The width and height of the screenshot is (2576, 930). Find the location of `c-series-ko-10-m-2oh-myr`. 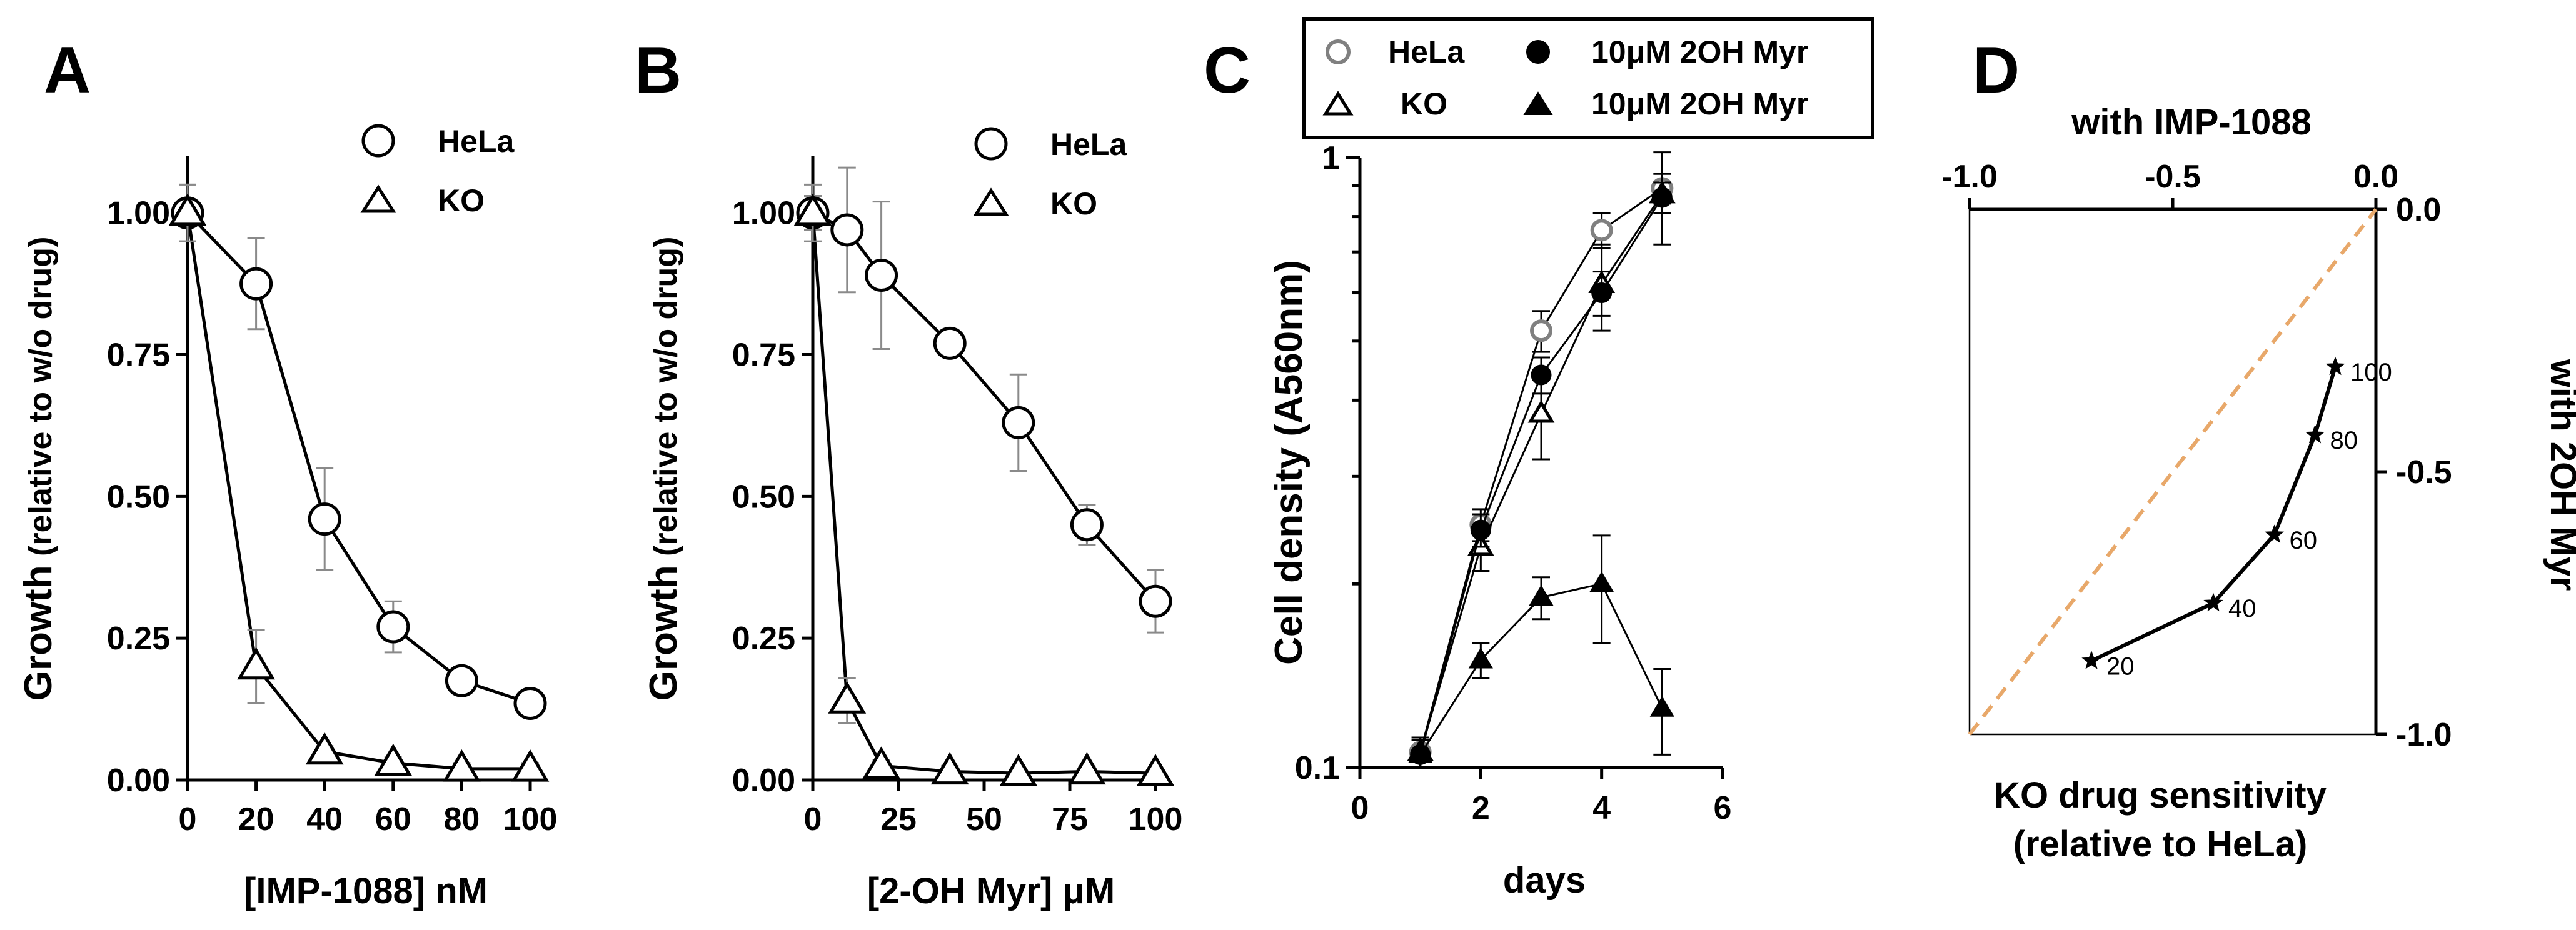

c-series-ko-10-m-2oh-myr is located at coordinates (1541, 651).